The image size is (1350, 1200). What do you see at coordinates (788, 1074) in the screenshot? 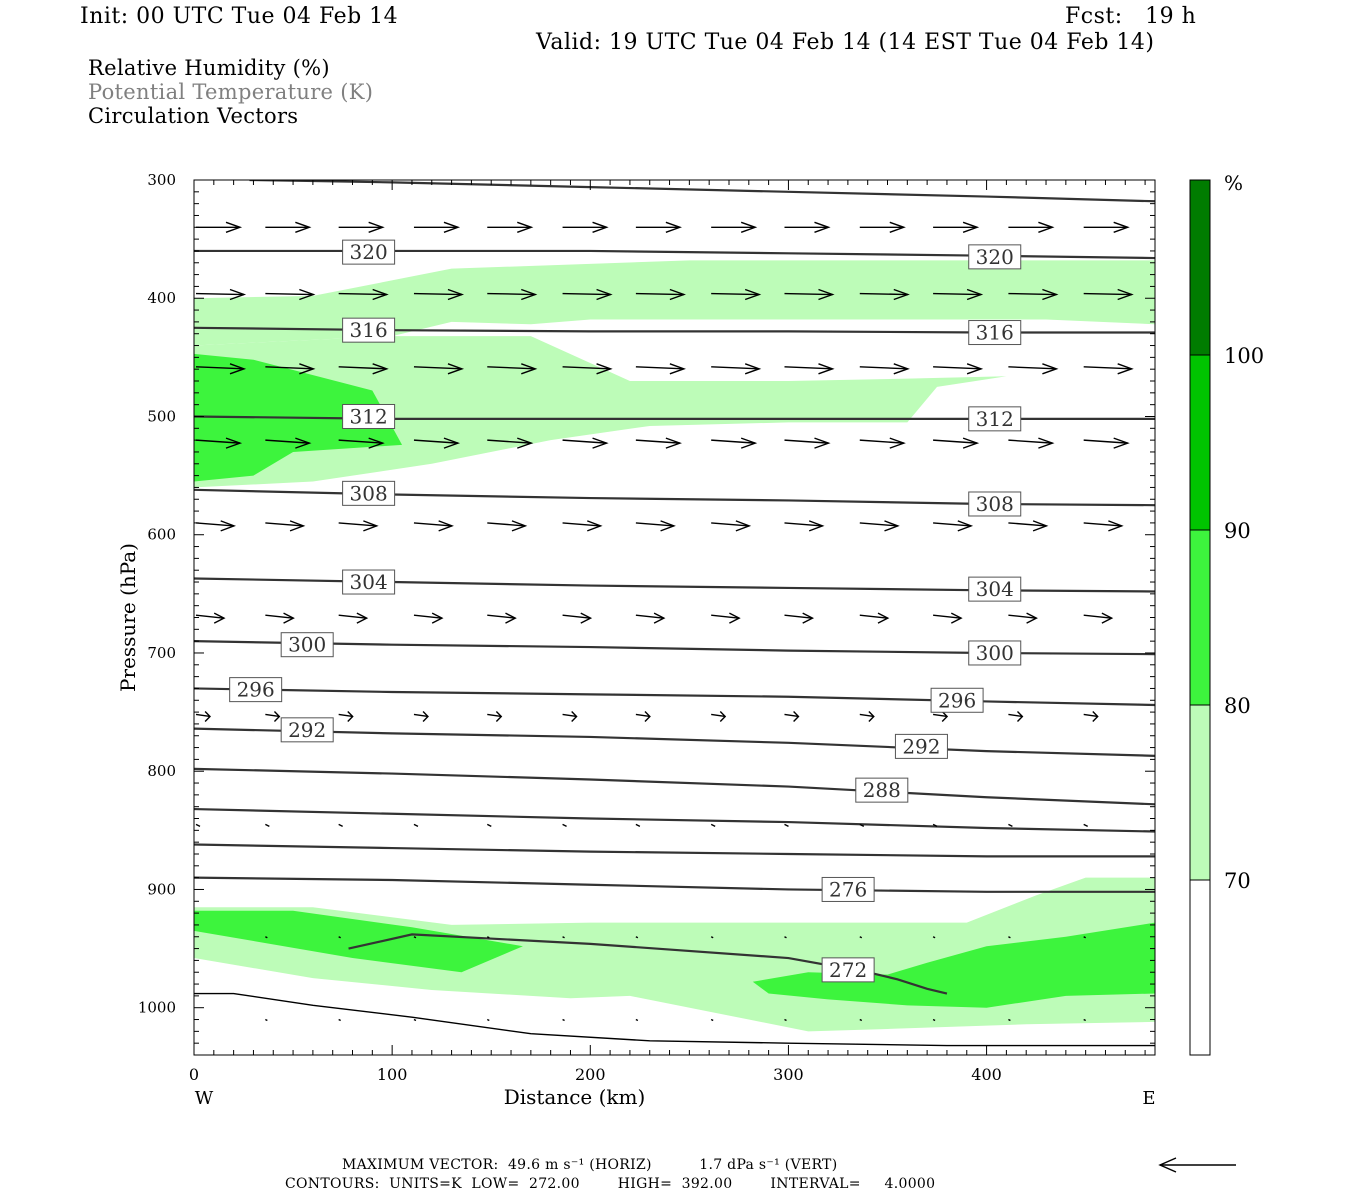
I see `x-tick-label: 300` at bounding box center [788, 1074].